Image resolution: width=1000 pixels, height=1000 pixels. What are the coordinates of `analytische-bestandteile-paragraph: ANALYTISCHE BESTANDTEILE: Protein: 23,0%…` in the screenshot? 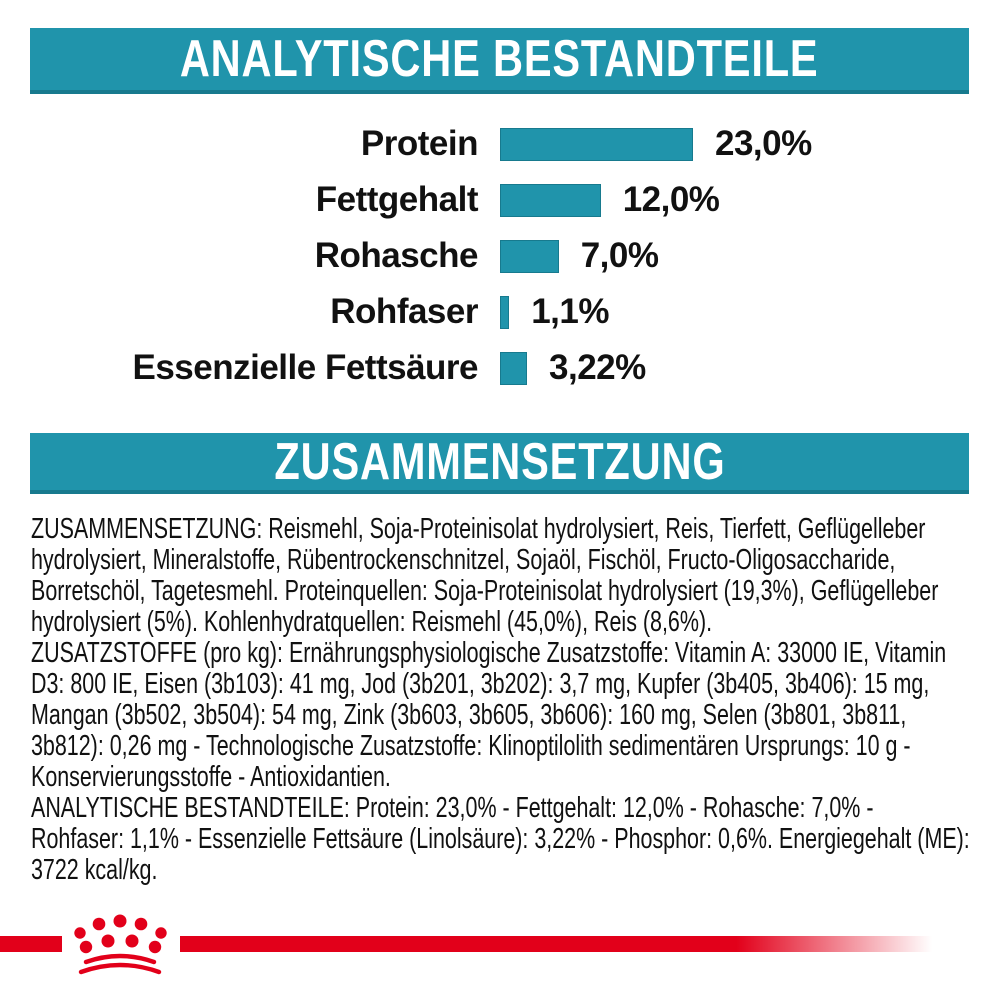 It's located at (500, 839).